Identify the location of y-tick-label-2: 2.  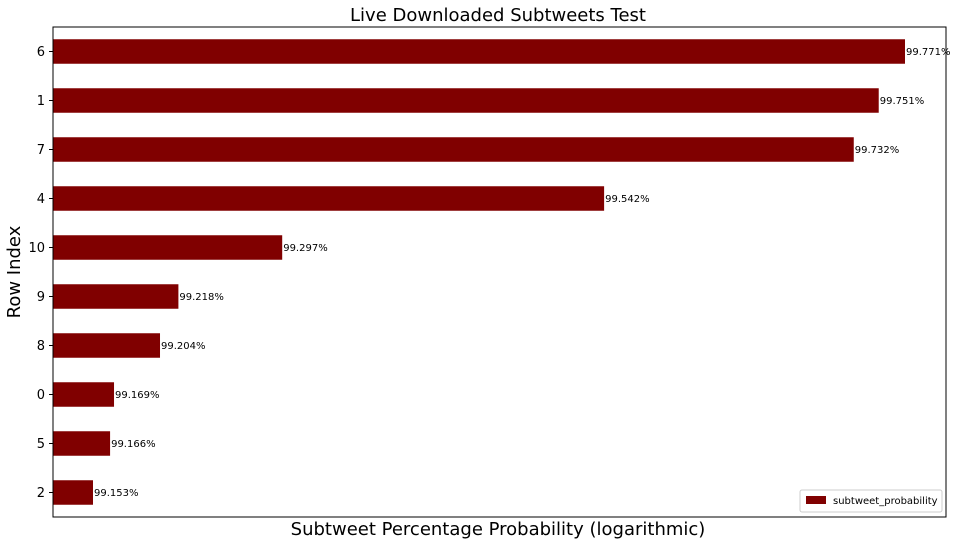
(41, 493).